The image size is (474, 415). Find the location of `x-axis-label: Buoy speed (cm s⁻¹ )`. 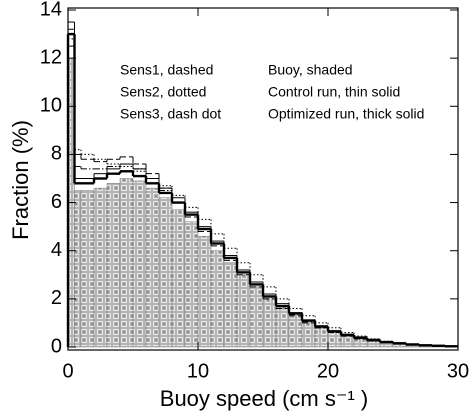

x-axis-label: Buoy speed (cm s⁻¹ ) is located at coordinates (264, 398).